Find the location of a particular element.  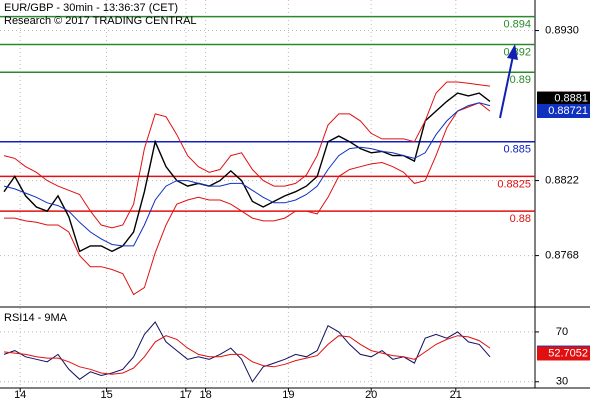

y-tick-label: 0.8822 is located at coordinates (562, 180).